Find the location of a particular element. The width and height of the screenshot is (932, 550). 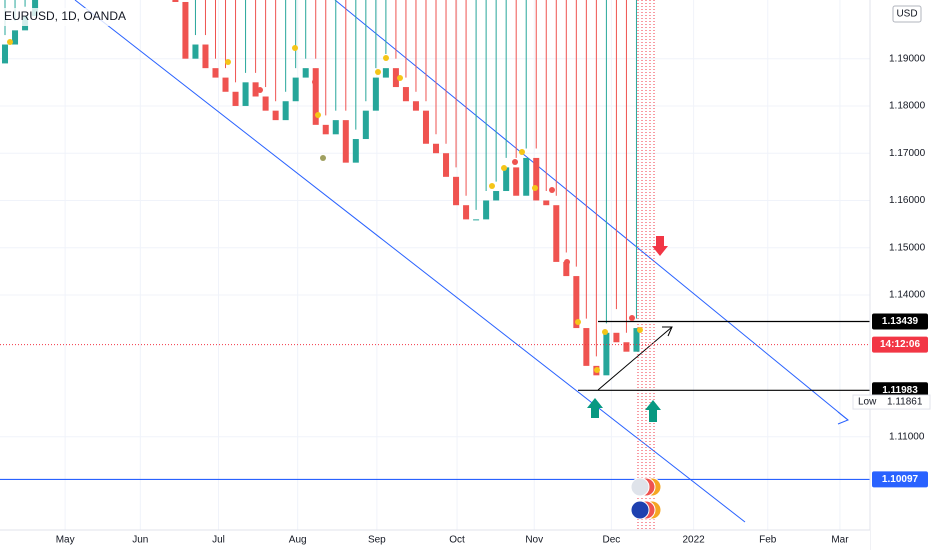

x-tick-label: Nov is located at coordinates (534, 540).